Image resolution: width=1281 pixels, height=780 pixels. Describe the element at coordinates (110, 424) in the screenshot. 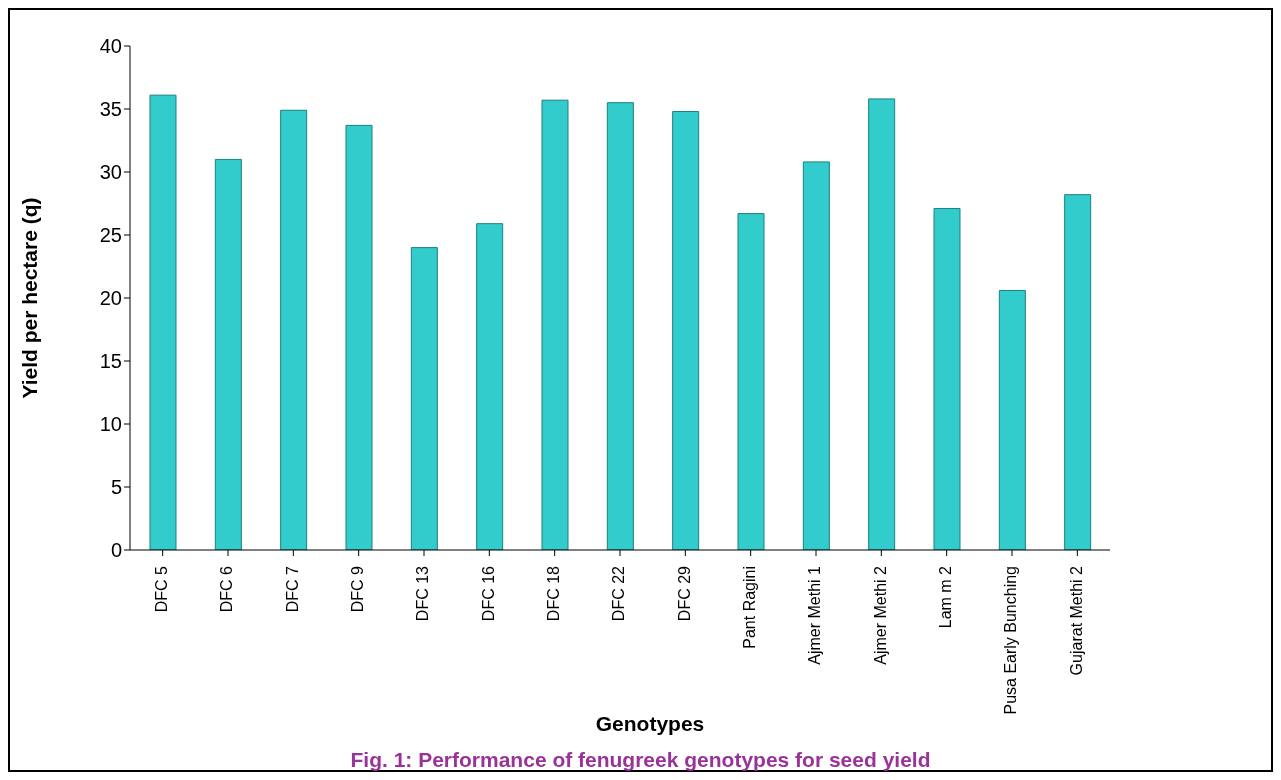

I see `y-tick-label: 10` at that location.